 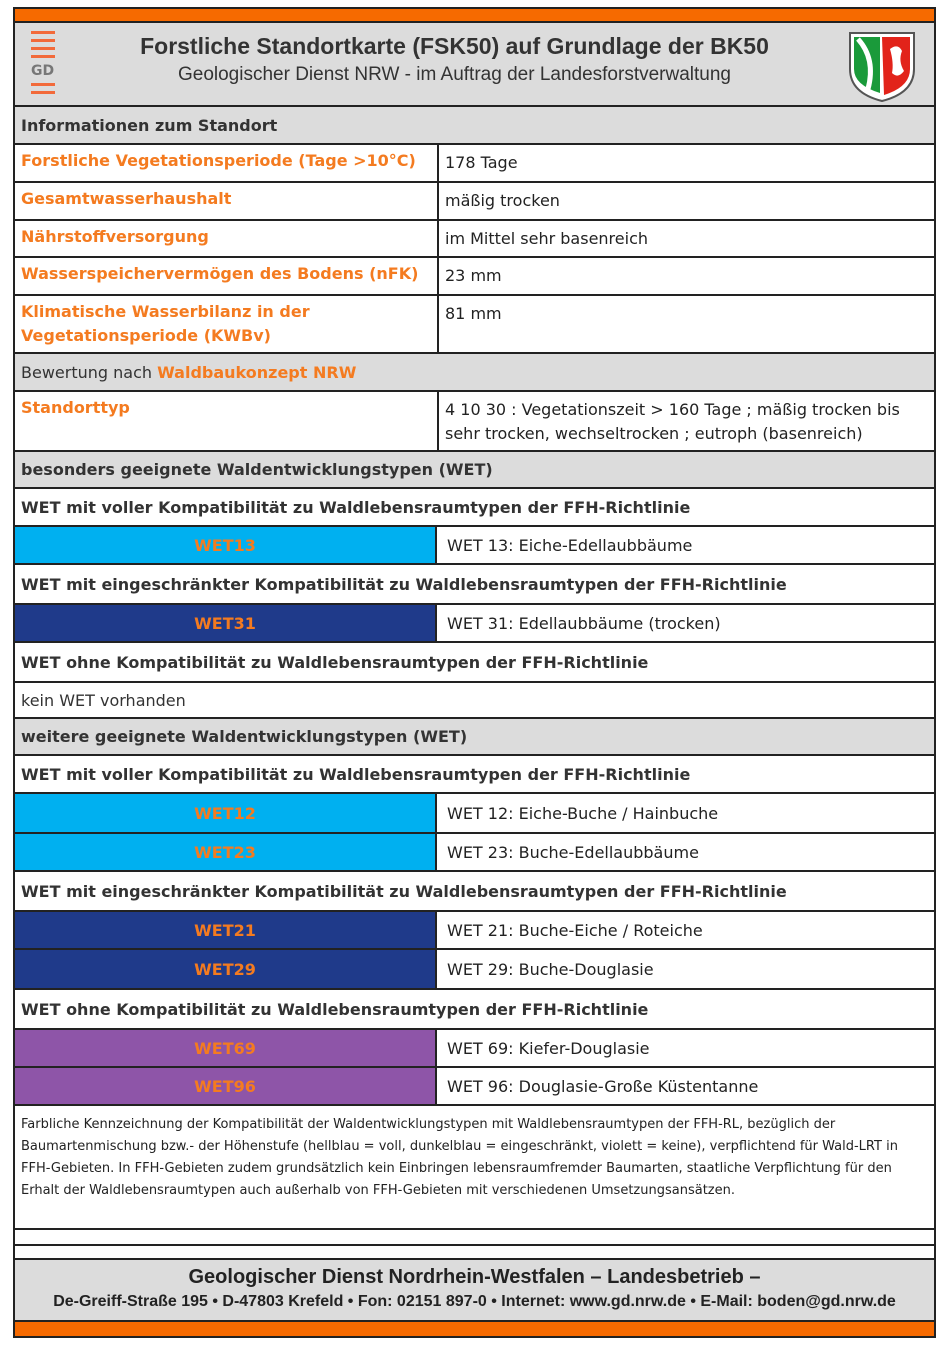 I want to click on wet-row: WET69 WET 69: Kiefer-Douglasie, so click(x=474, y=1049).